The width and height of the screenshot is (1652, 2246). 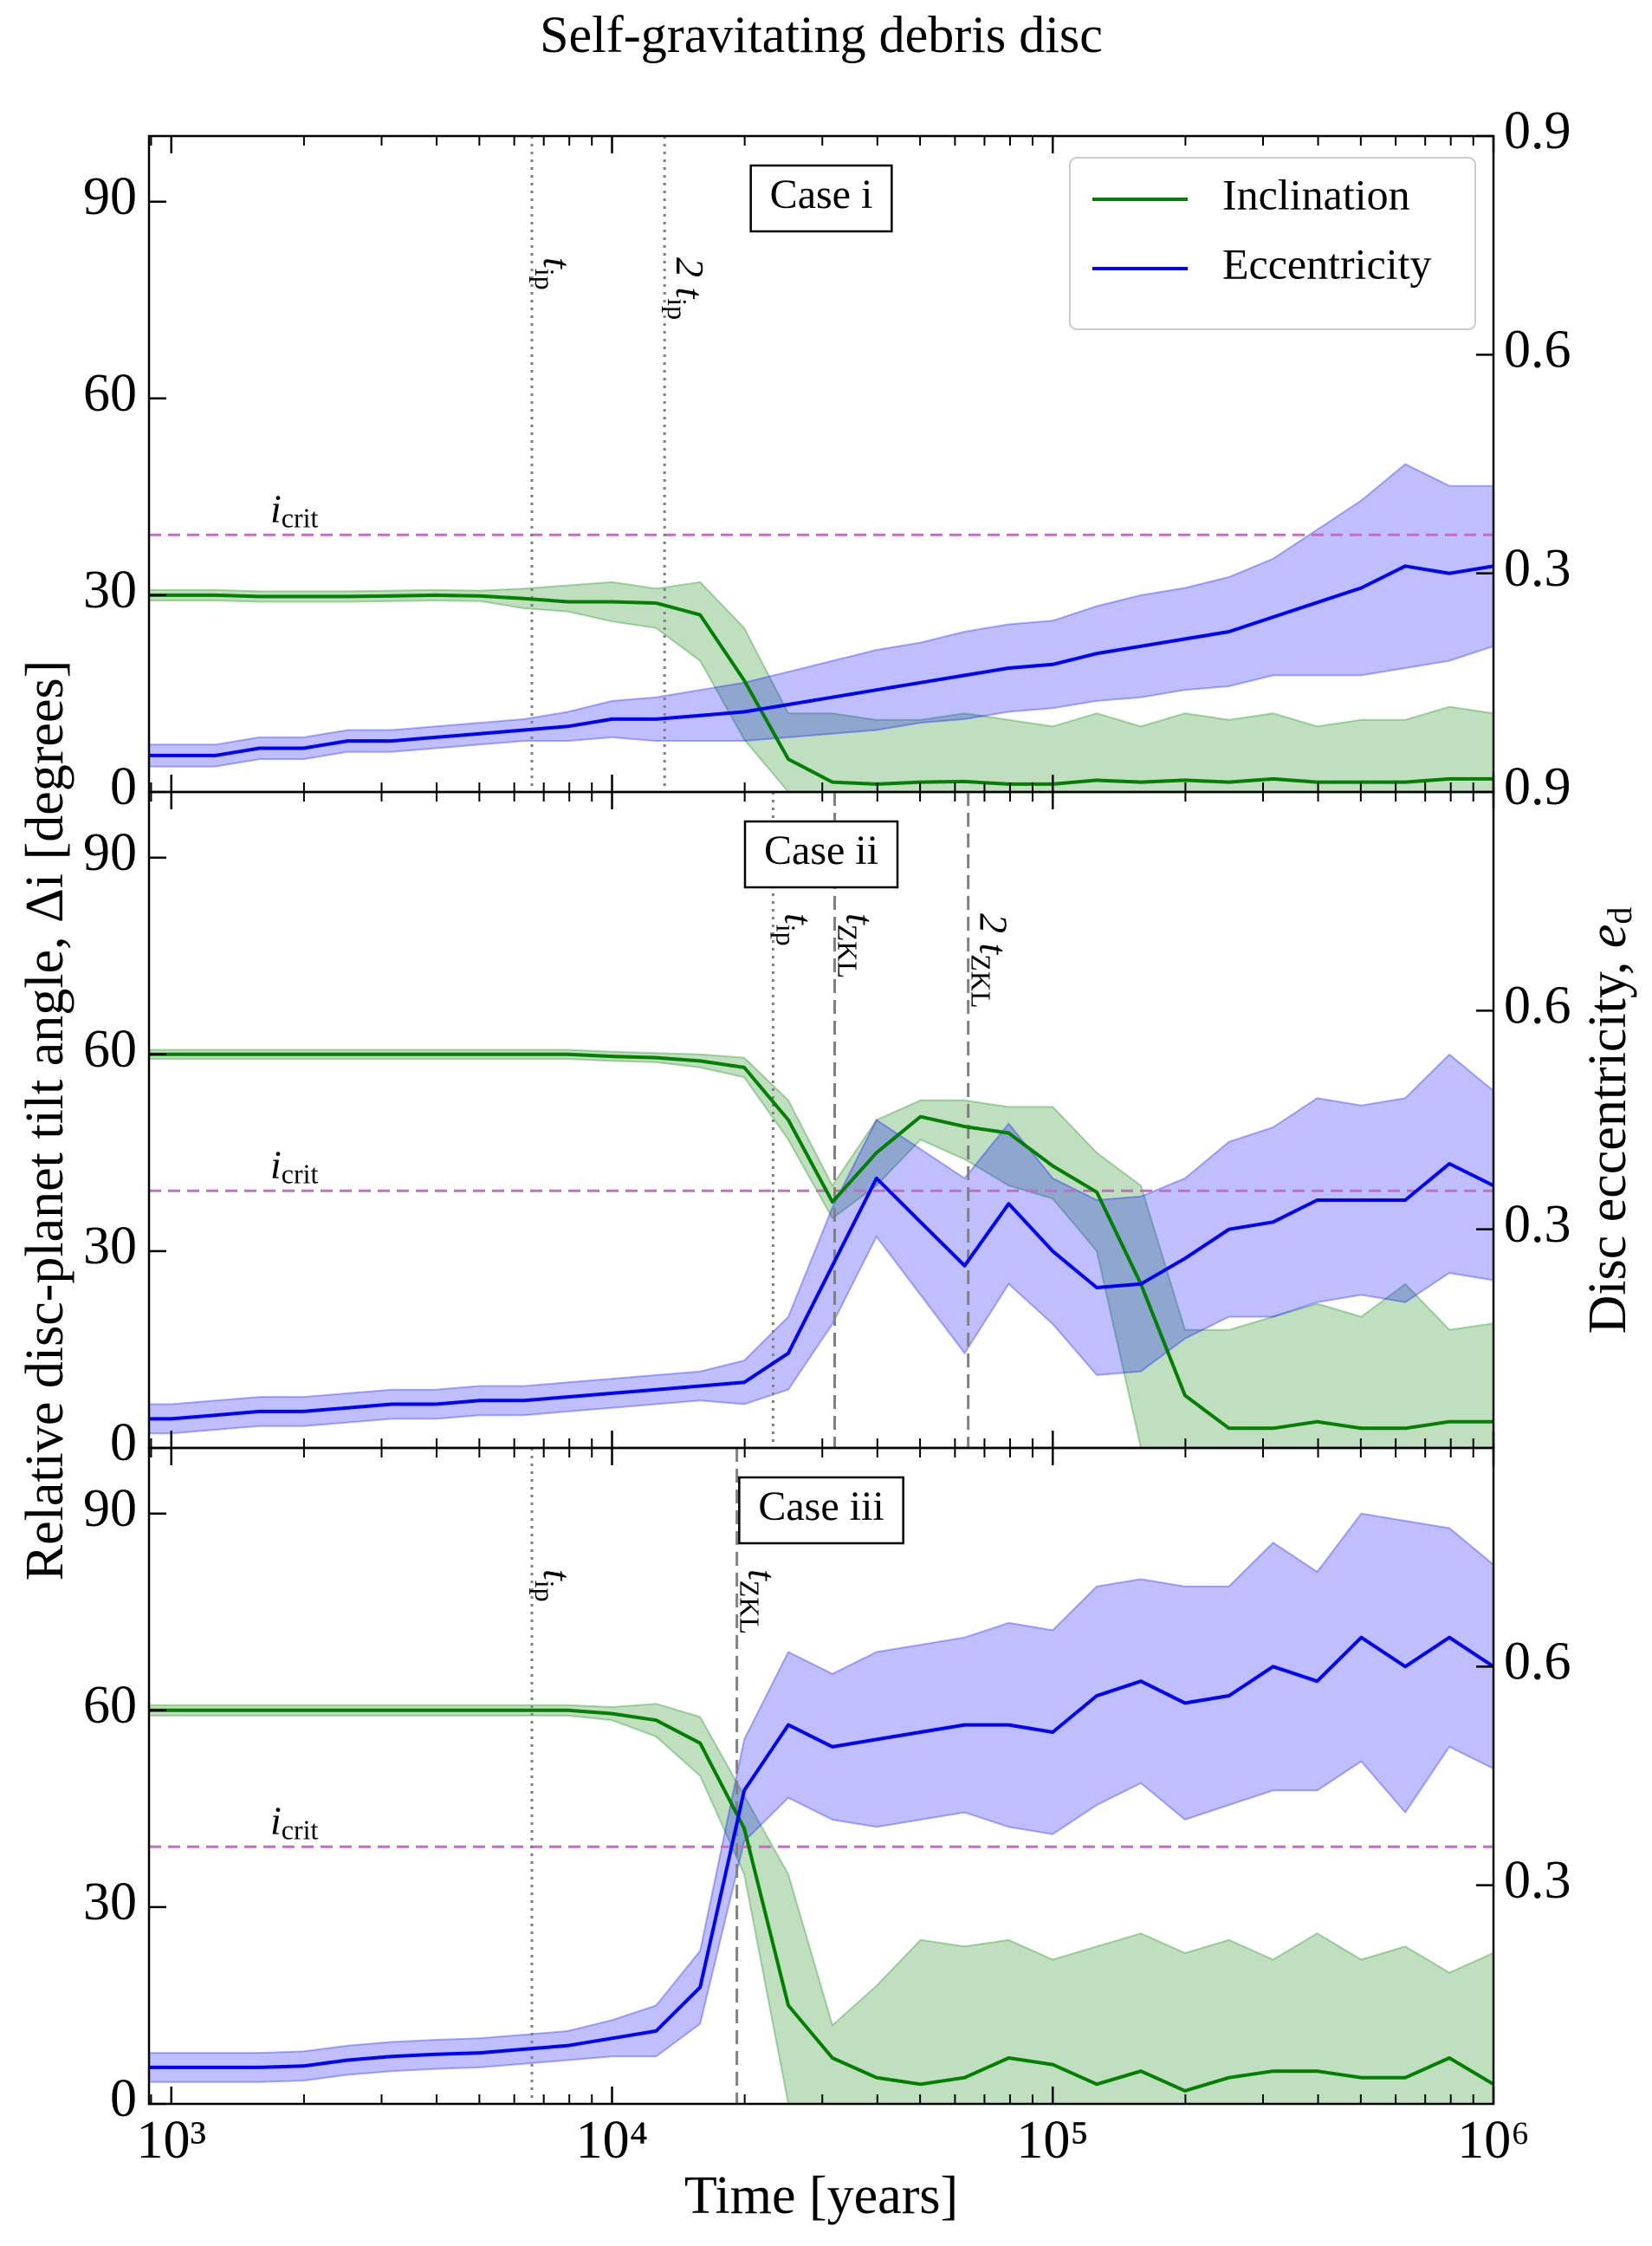 I want to click on legend-label: Inclination, so click(x=1316, y=194).